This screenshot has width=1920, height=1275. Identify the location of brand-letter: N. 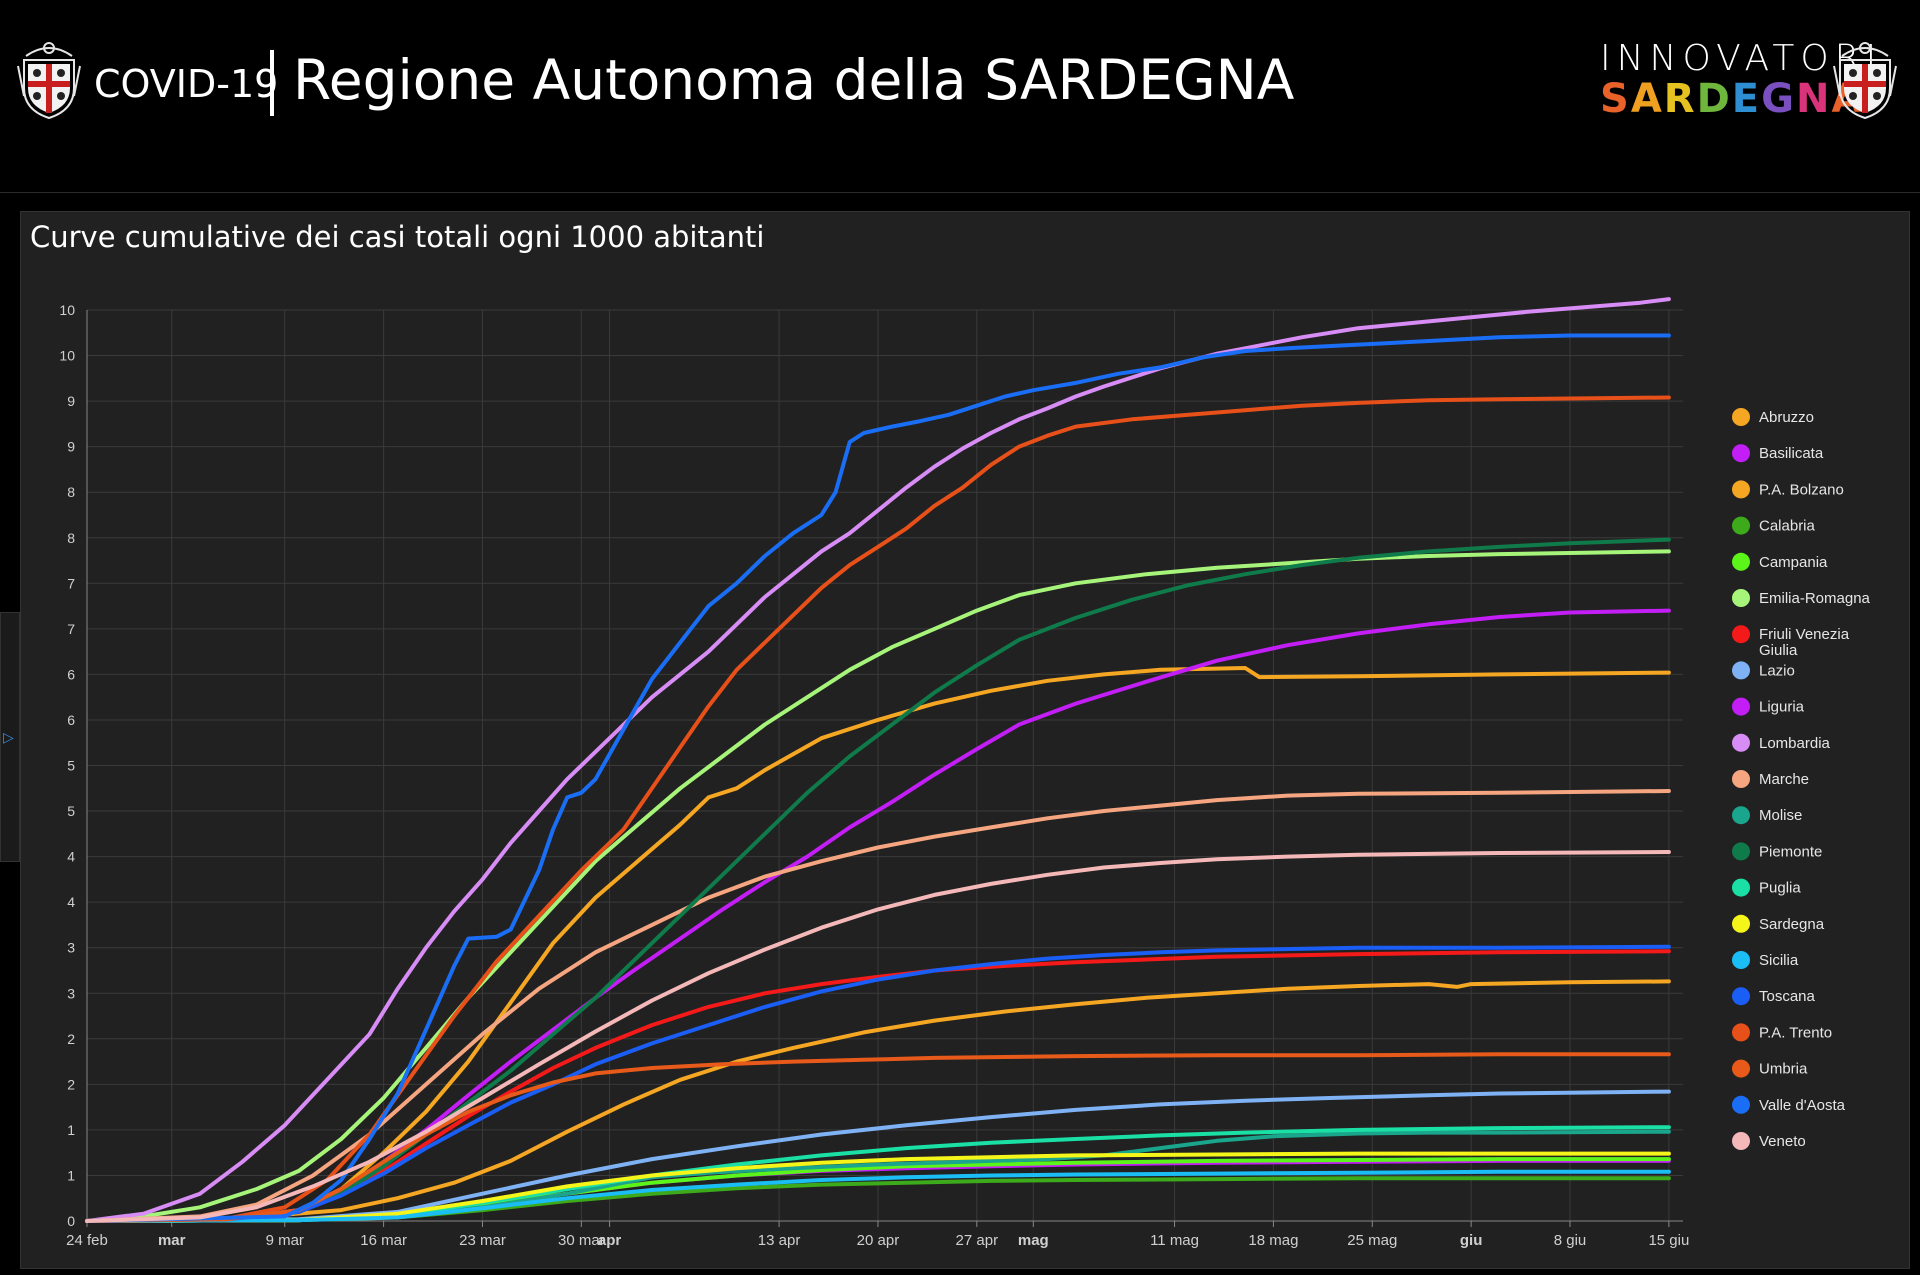
(1813, 99).